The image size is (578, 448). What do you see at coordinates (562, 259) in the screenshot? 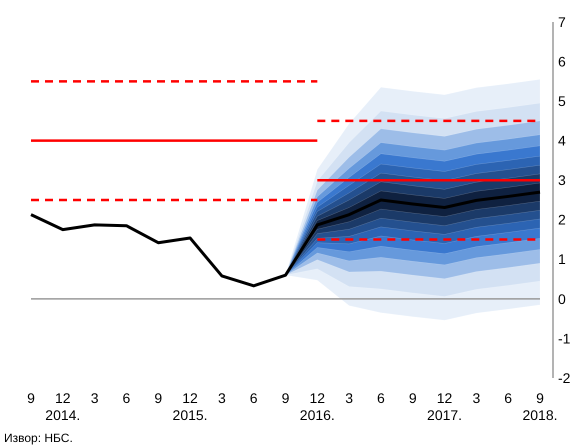
I see `y-tick-label: 1` at bounding box center [562, 259].